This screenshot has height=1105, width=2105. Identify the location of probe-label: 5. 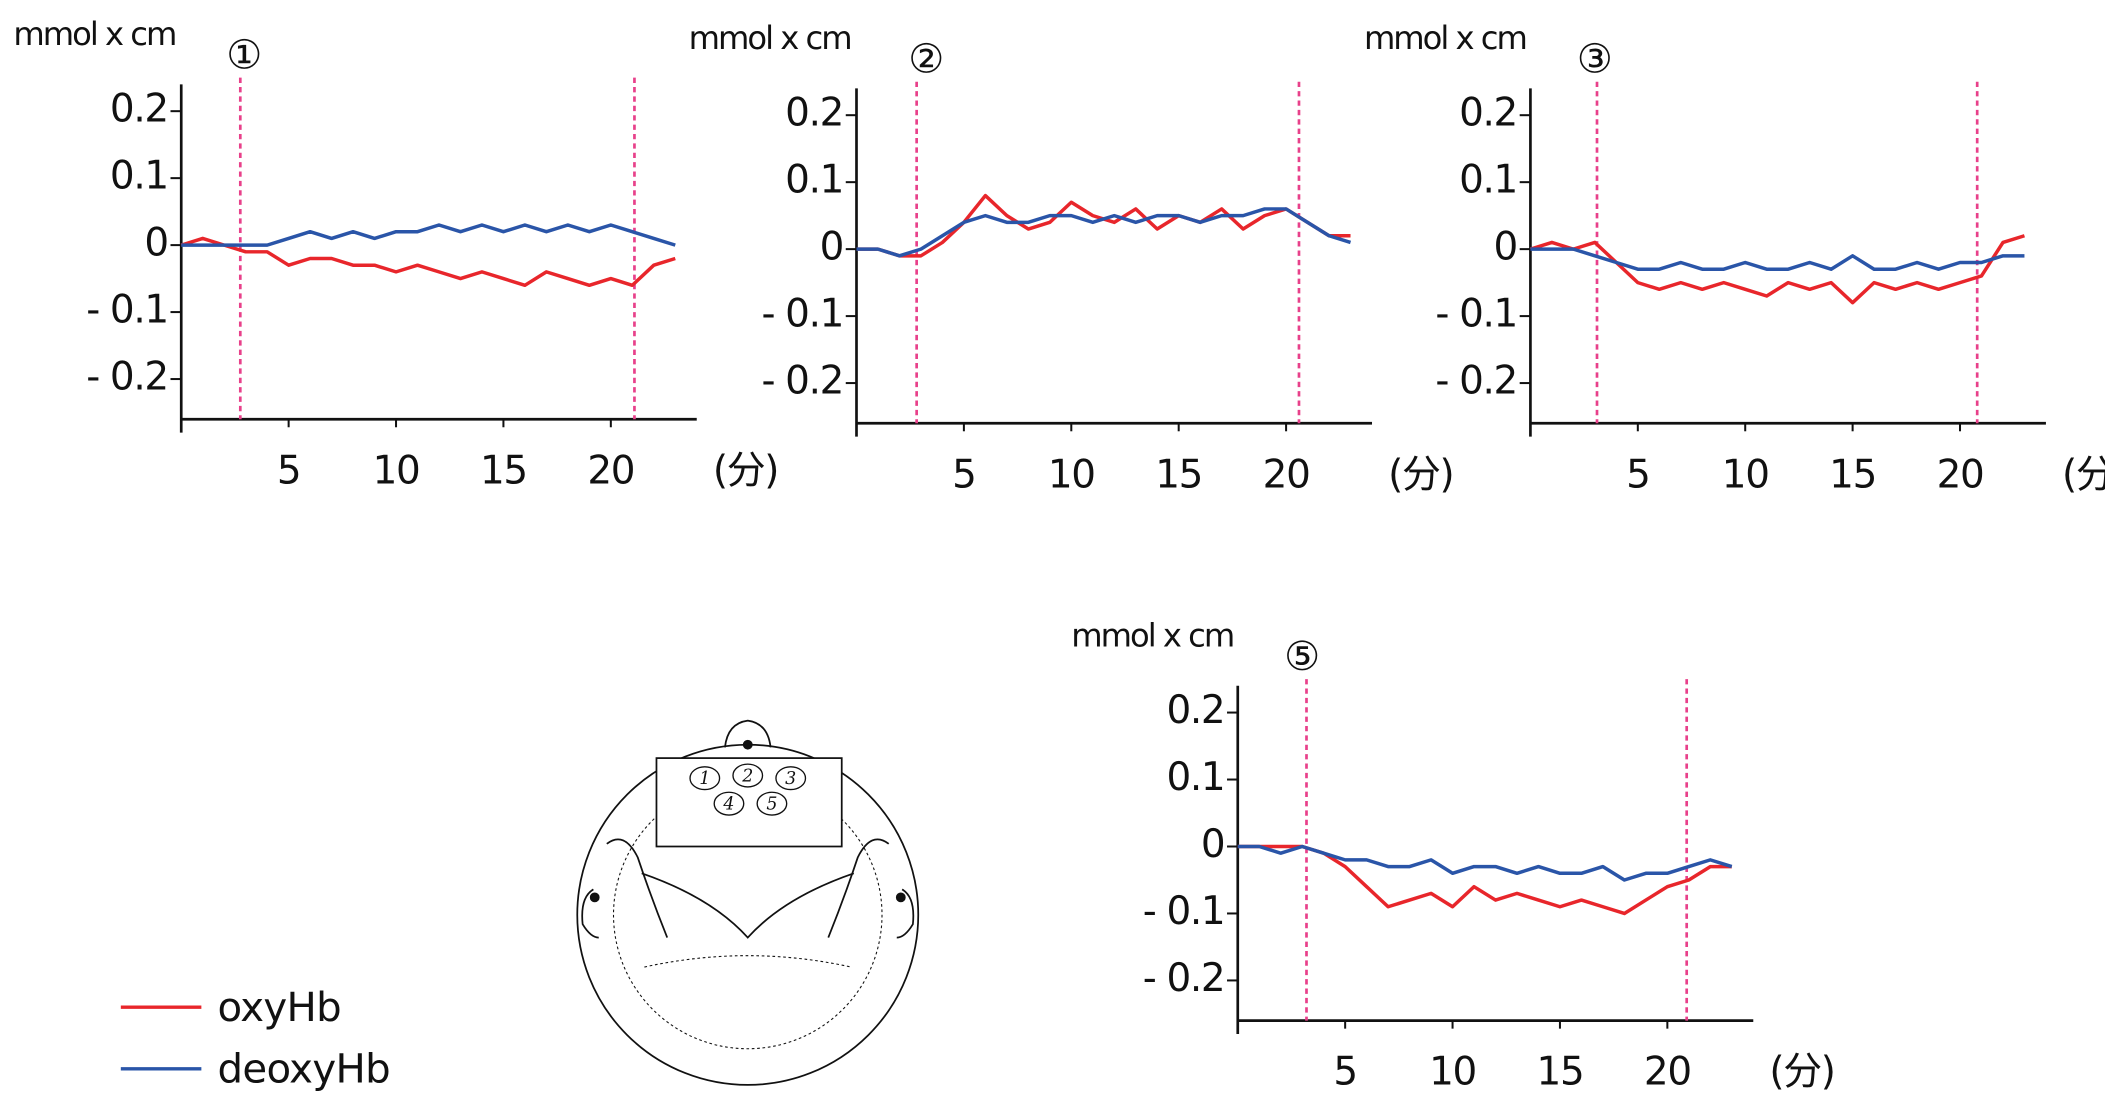
(771, 804).